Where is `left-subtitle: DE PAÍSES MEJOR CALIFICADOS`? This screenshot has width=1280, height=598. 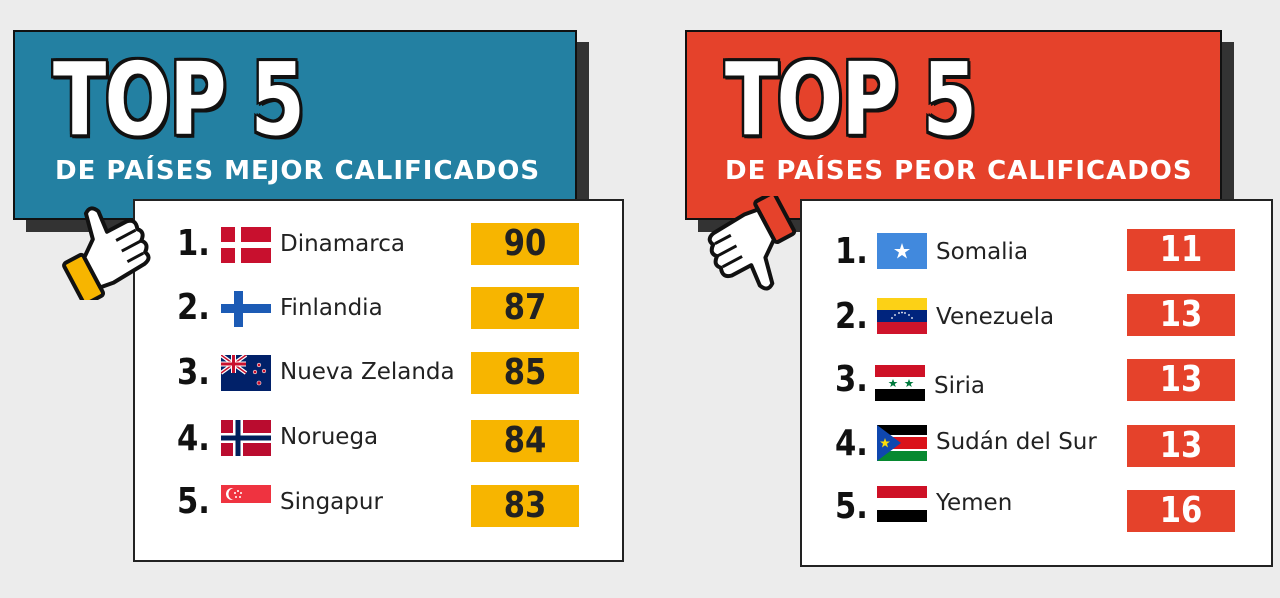
left-subtitle: DE PAÍSES MEJOR CALIFICADOS is located at coordinates (298, 171).